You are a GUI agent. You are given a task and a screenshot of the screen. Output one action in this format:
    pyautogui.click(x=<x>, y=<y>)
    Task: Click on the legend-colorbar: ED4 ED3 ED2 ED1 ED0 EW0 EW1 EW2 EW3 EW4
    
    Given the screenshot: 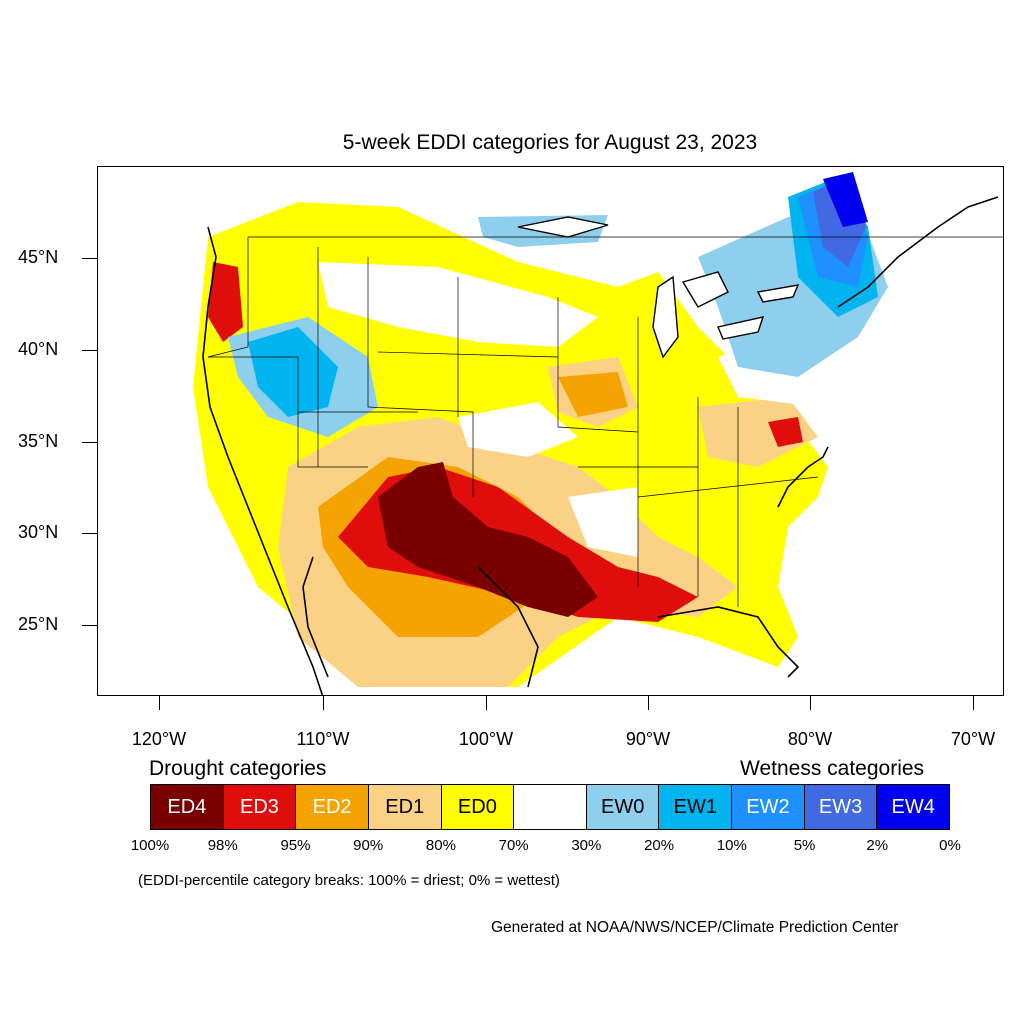 What is the action you would take?
    pyautogui.click(x=550, y=807)
    